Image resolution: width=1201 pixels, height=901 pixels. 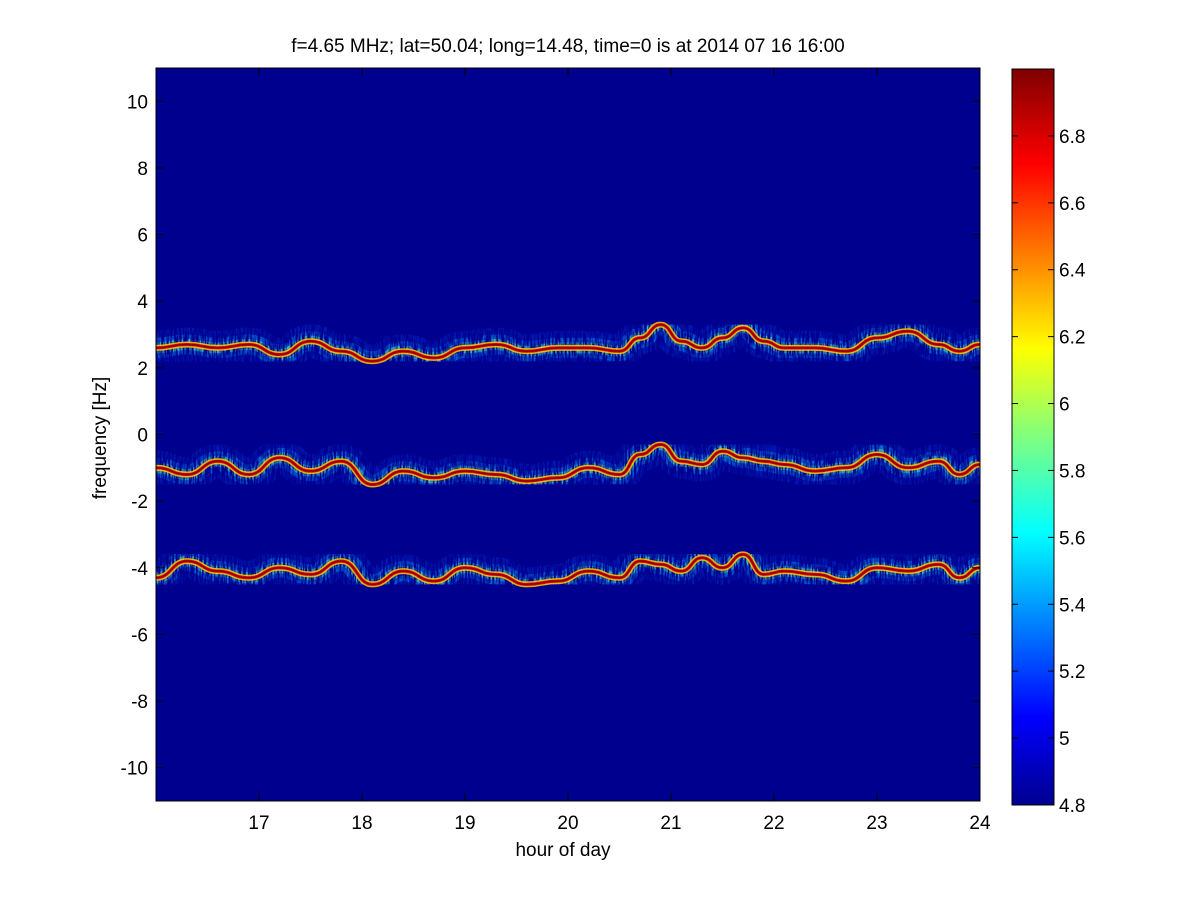 I want to click on y-tick-label: 6, so click(x=142, y=236).